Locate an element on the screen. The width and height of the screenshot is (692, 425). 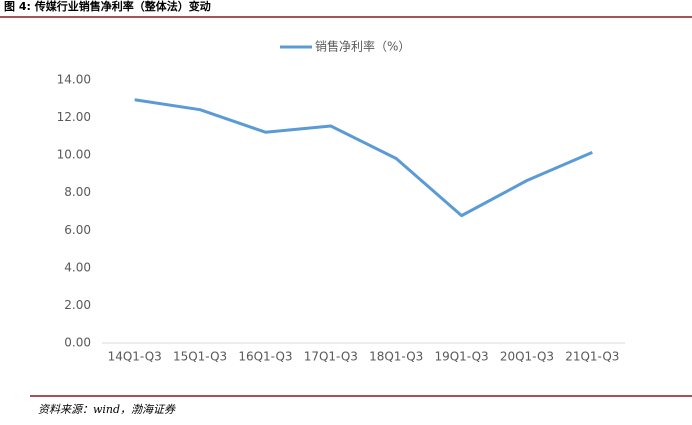
y-tick-label: 0.00 is located at coordinates (77, 343).